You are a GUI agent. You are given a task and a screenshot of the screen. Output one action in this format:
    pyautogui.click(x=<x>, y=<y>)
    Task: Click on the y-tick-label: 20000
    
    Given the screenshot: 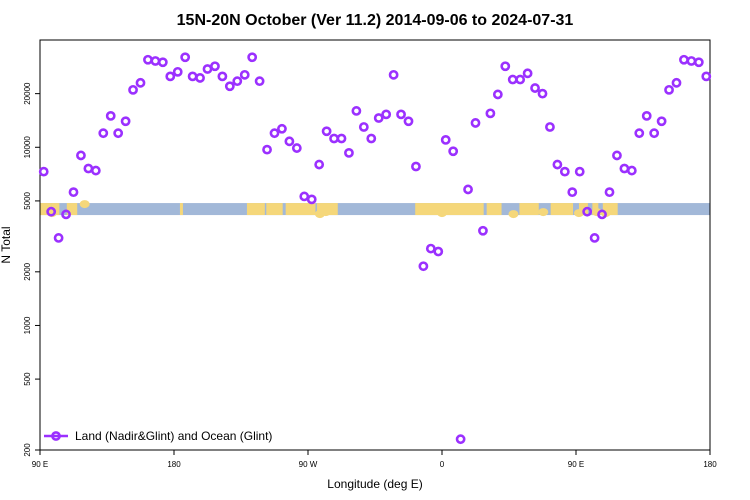 What is the action you would take?
    pyautogui.click(x=27, y=93)
    